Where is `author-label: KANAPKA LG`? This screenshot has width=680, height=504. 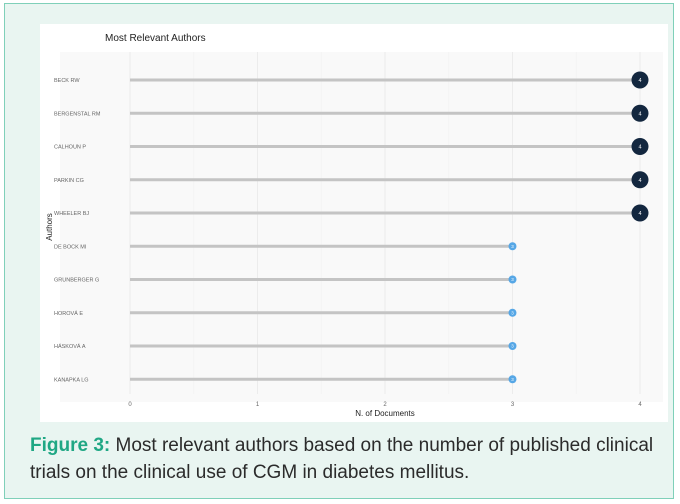
author-label: KANAPKA LG is located at coordinates (71, 380).